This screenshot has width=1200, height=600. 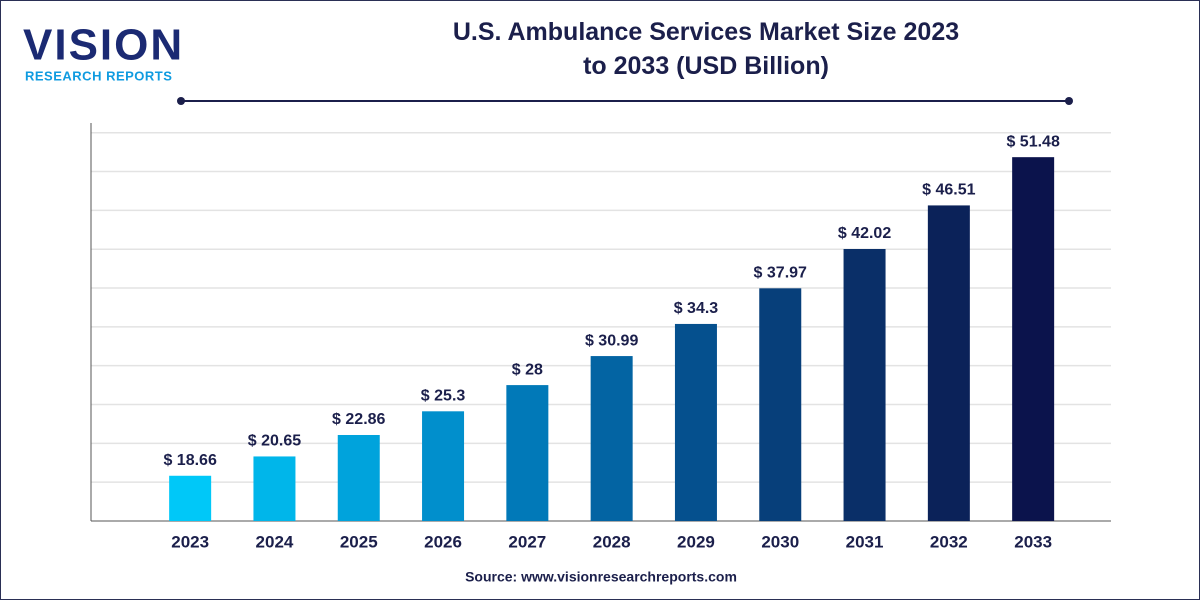 What do you see at coordinates (611, 340) in the screenshot?
I see `value-label: $ 30.99` at bounding box center [611, 340].